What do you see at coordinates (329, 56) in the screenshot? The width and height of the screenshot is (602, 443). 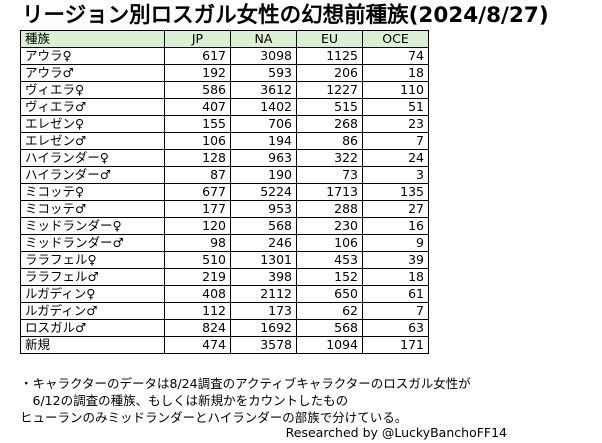 I see `cell-eu: 1125` at bounding box center [329, 56].